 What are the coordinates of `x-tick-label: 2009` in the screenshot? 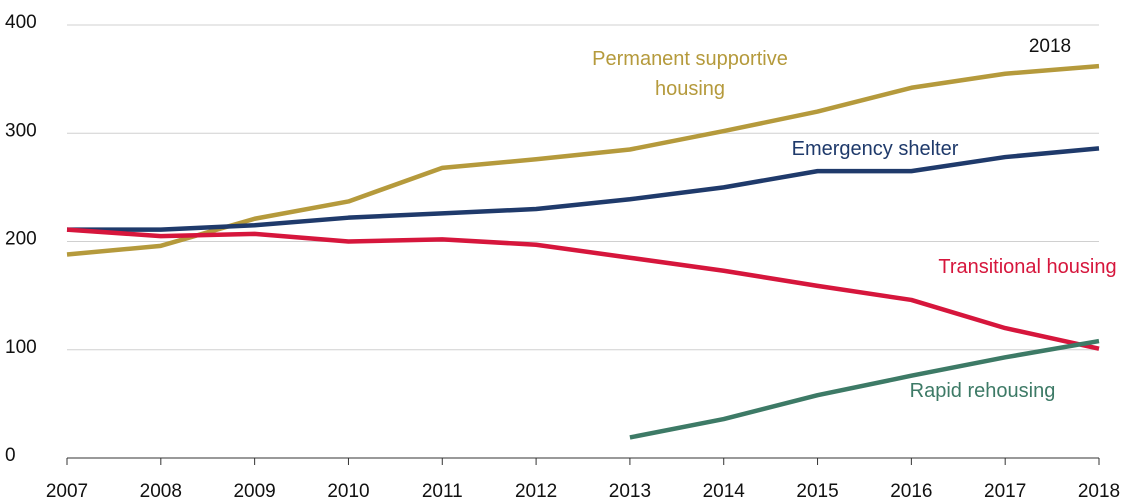 It's located at (254, 491).